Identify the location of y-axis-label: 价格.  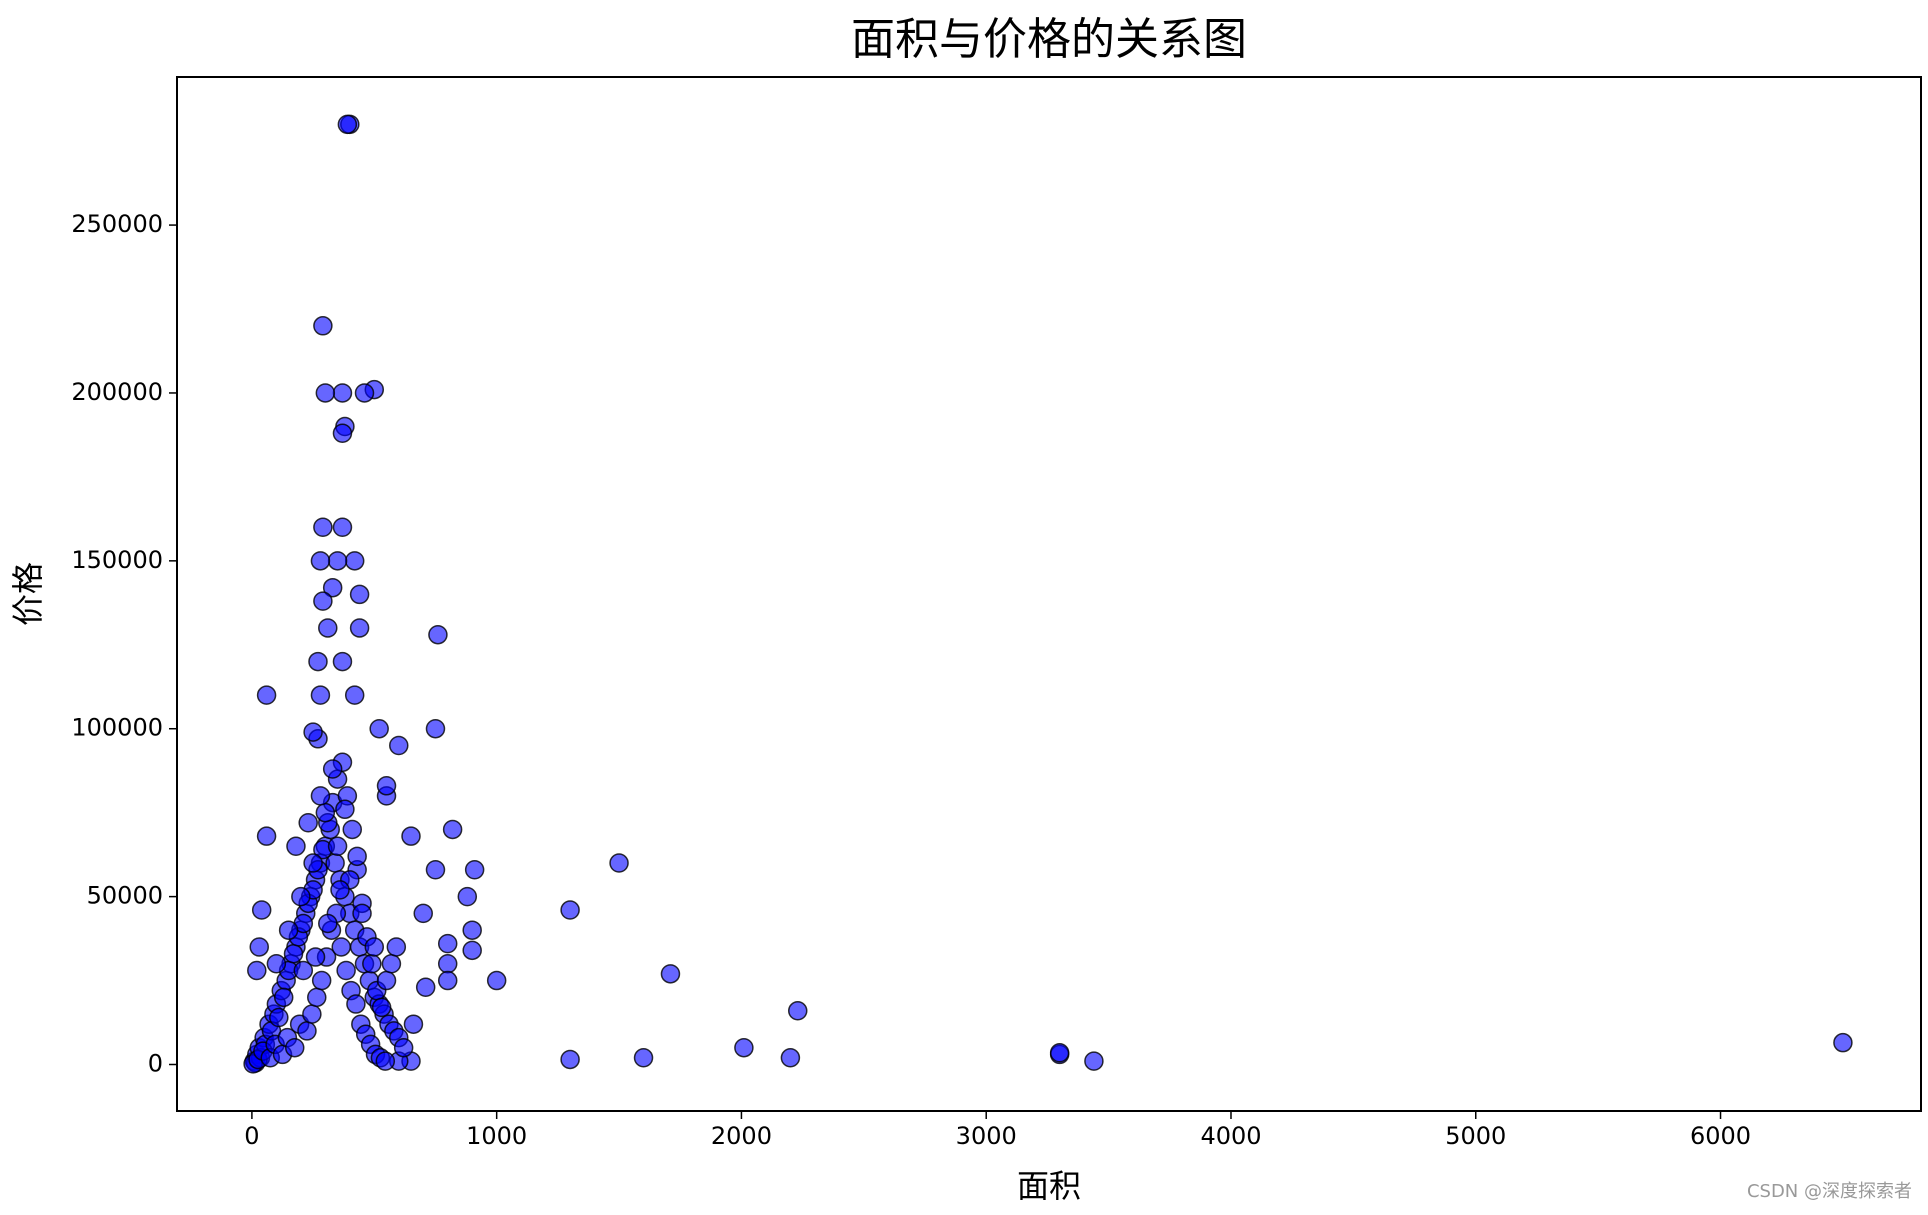
(28, 594).